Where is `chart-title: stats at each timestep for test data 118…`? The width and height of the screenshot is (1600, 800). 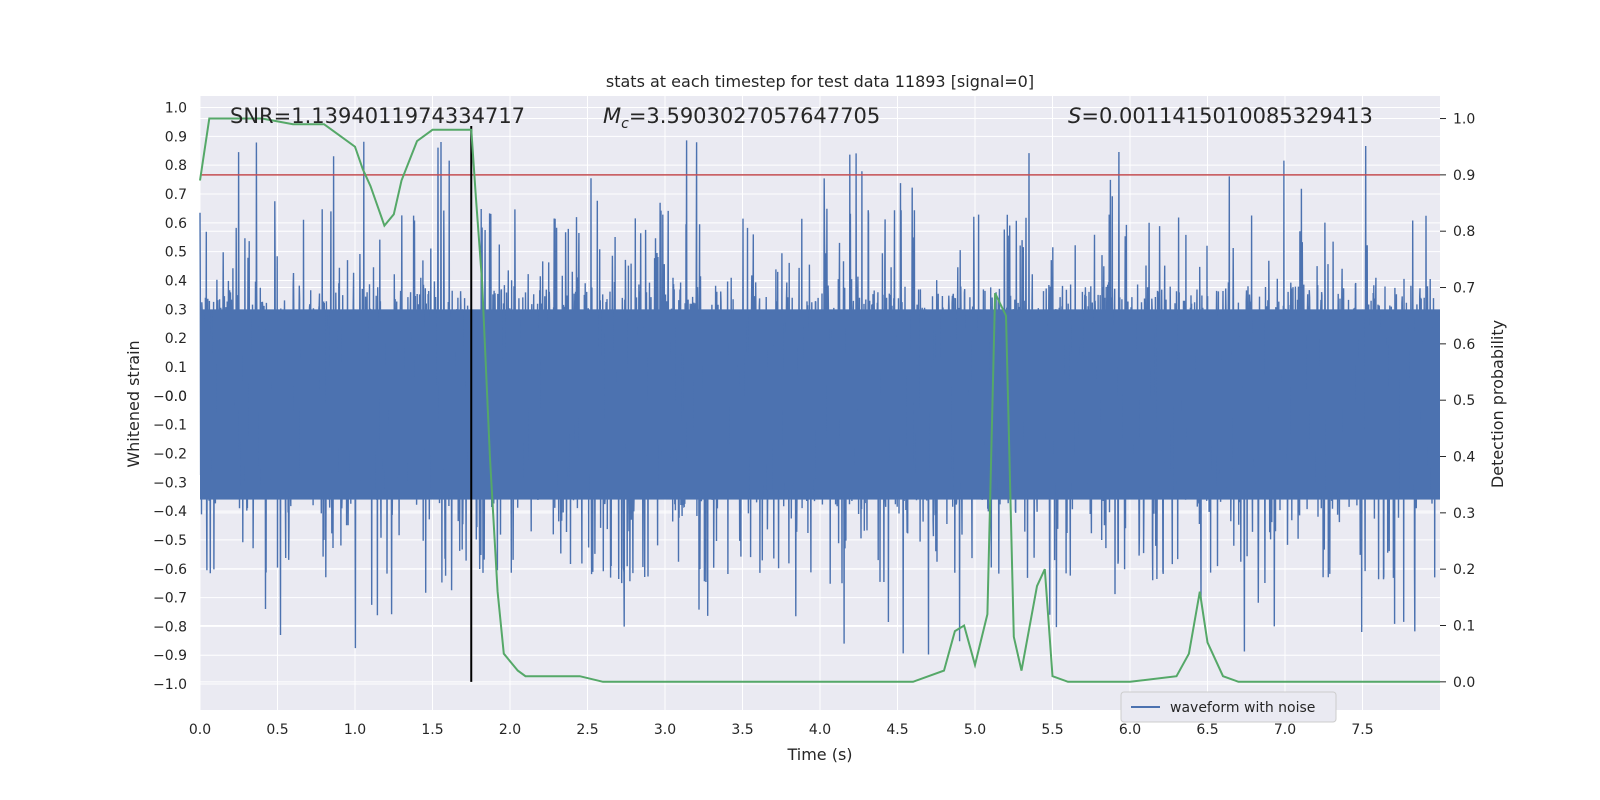
chart-title: stats at each timestep for test data 118… is located at coordinates (820, 81).